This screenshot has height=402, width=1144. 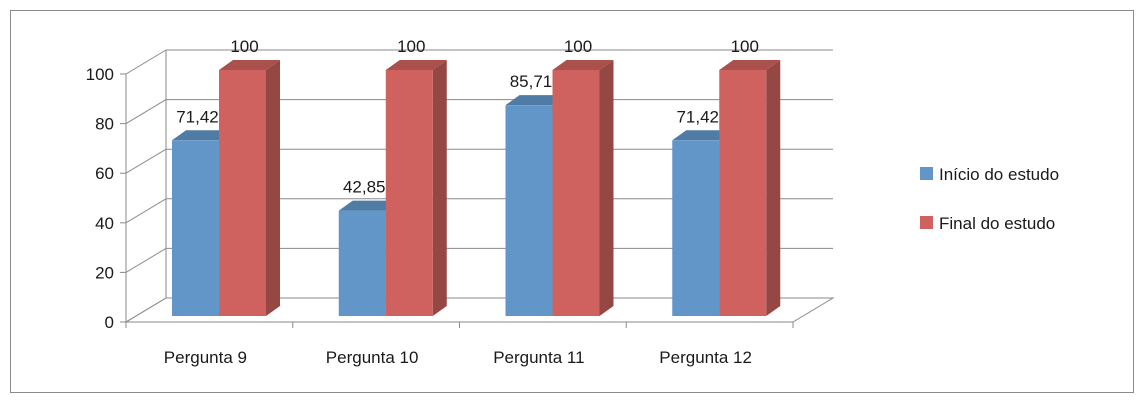 What do you see at coordinates (989, 199) in the screenshot?
I see `legend: Início do estudo Final do estudo` at bounding box center [989, 199].